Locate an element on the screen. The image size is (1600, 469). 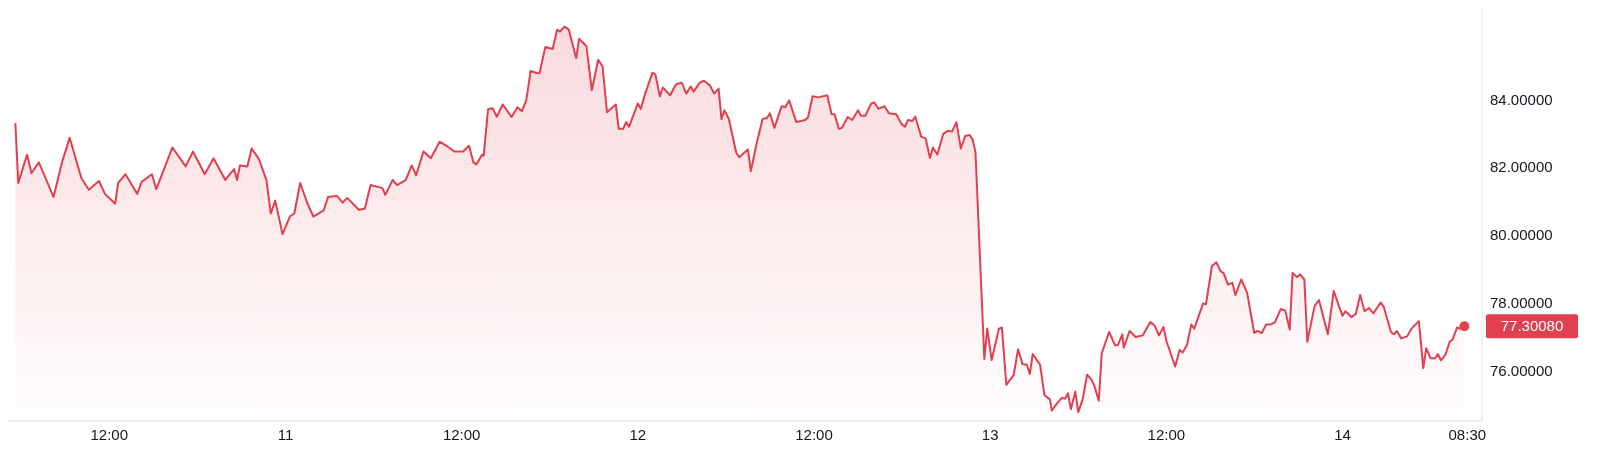
x-tick-label: 14 is located at coordinates (1342, 434).